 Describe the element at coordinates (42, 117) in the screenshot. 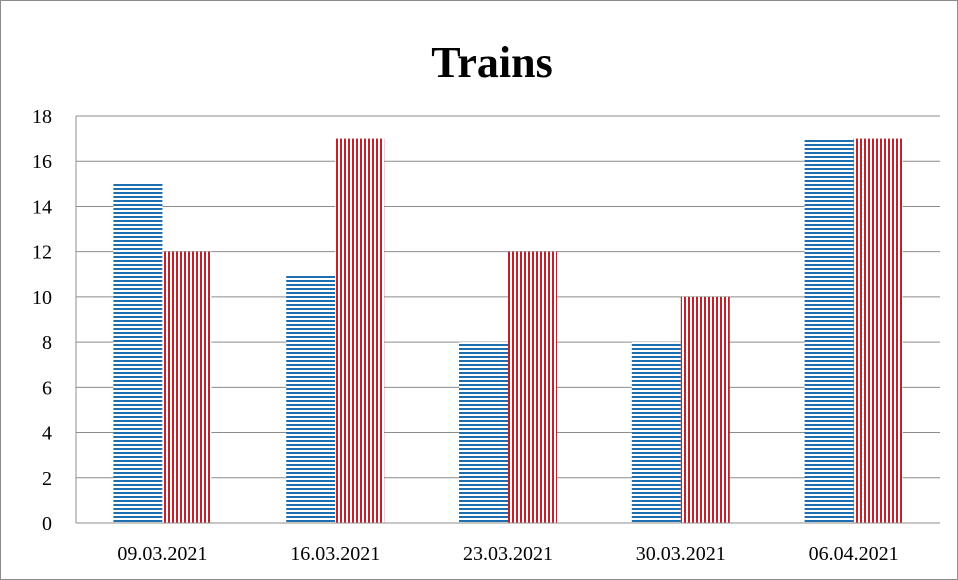

I see `y-tick-label: 18` at that location.